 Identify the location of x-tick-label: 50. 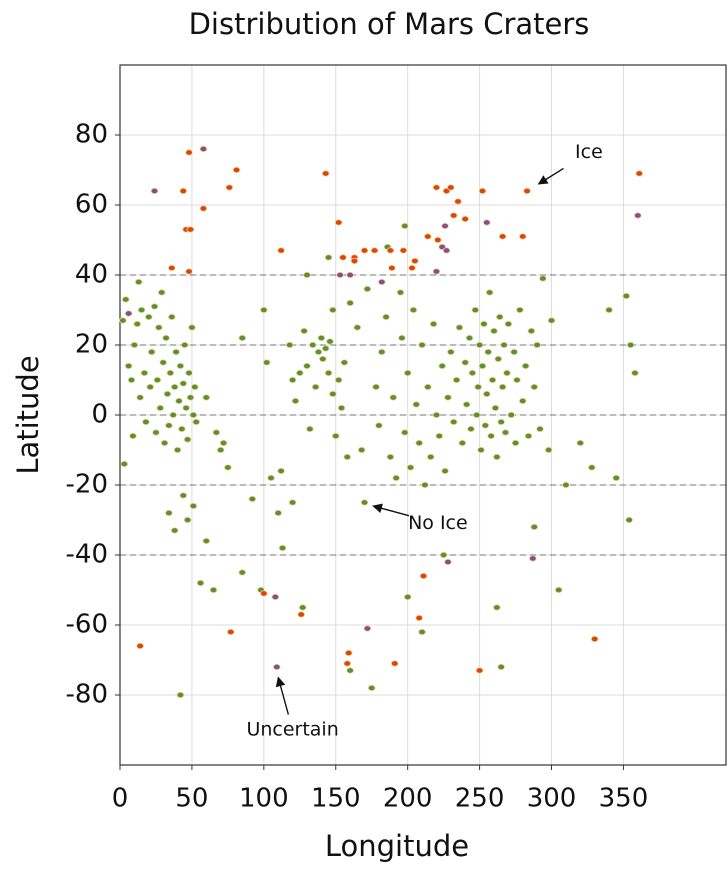
(191, 799).